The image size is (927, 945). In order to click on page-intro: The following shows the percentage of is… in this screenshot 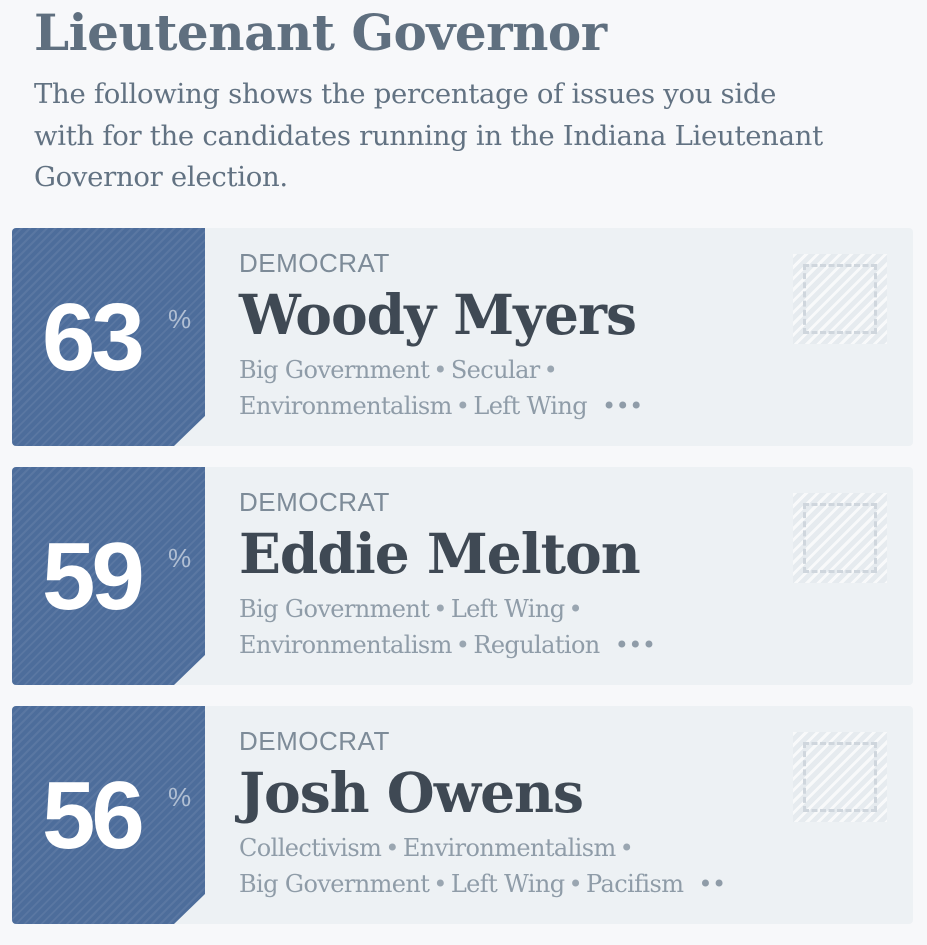, I will do `click(474, 136)`.